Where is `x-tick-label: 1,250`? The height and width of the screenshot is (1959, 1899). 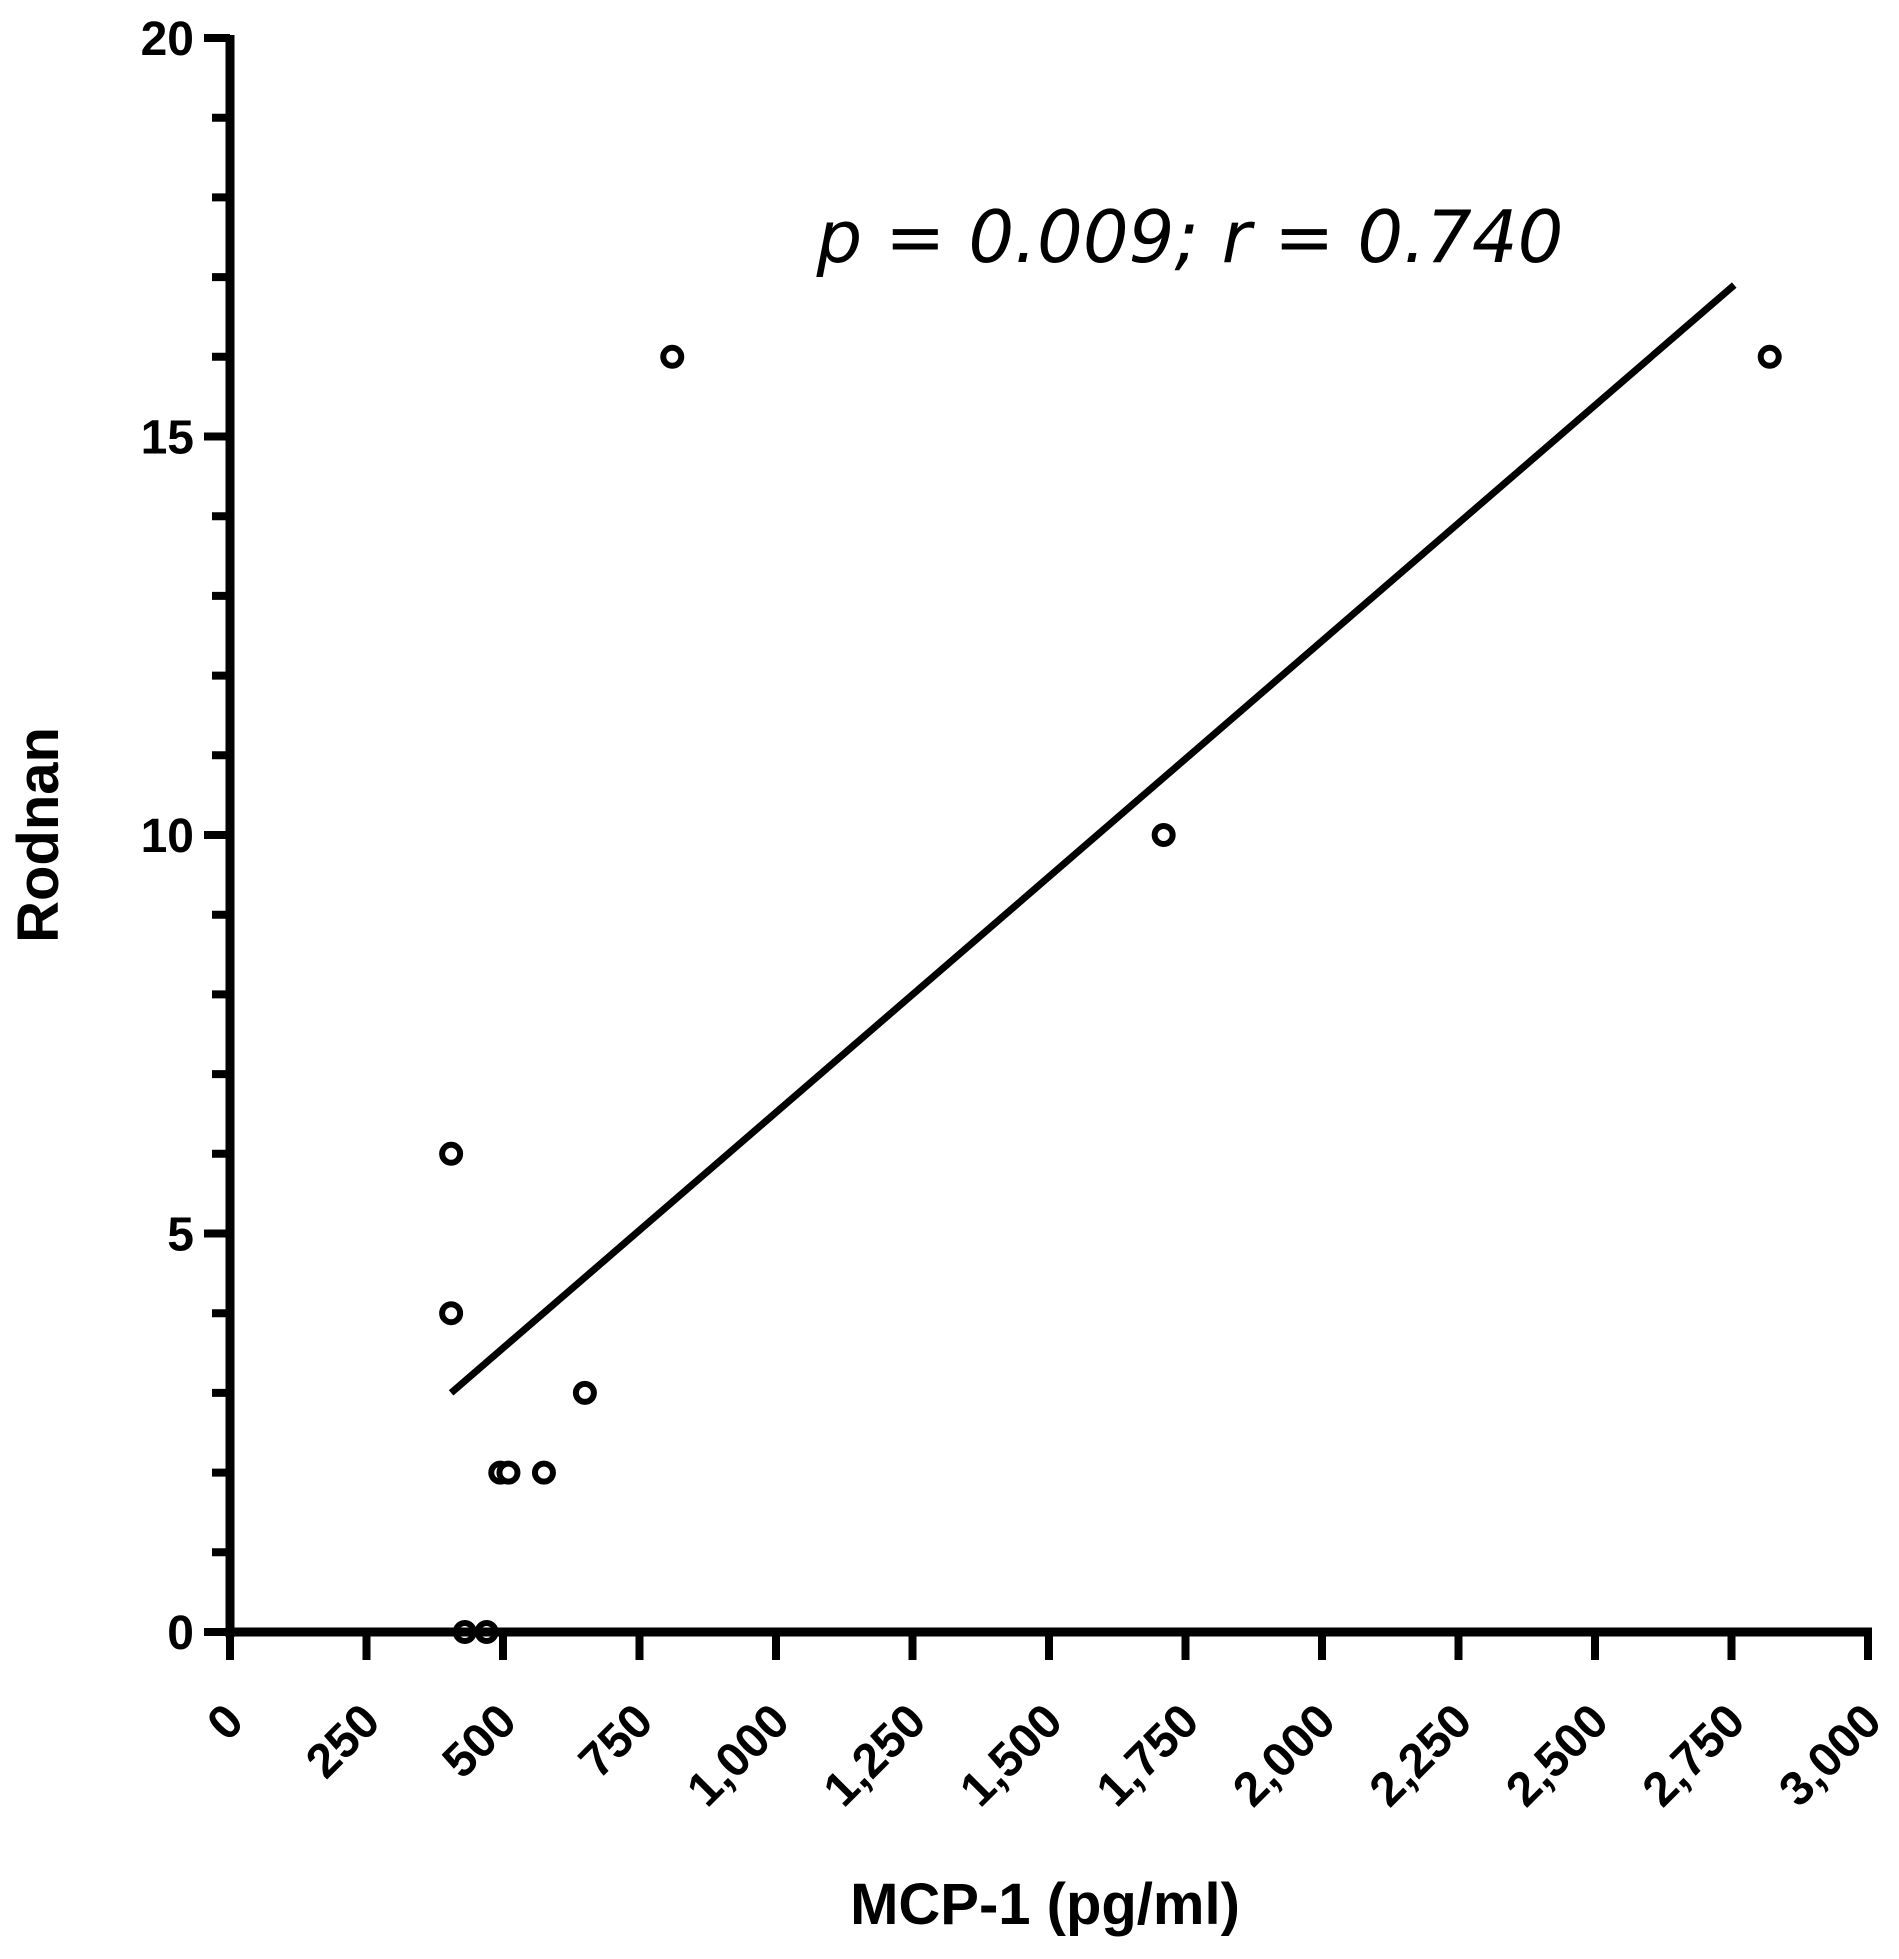
x-tick-label: 1,250 is located at coordinates (875, 1755).